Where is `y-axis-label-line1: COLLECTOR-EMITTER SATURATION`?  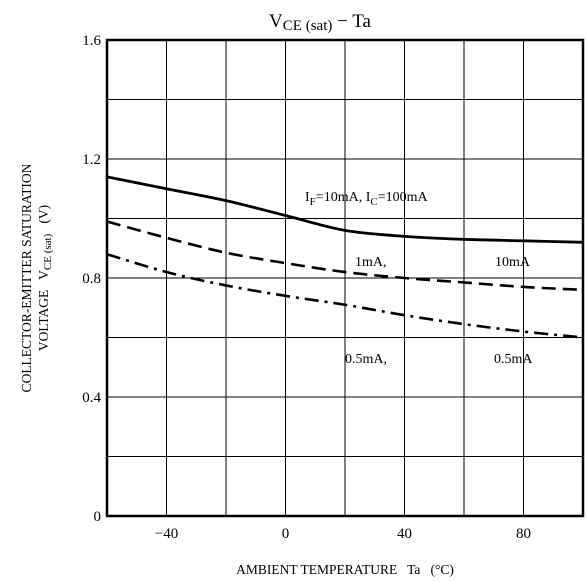
y-axis-label-line1: COLLECTOR-EMITTER SATURATION is located at coordinates (26, 277).